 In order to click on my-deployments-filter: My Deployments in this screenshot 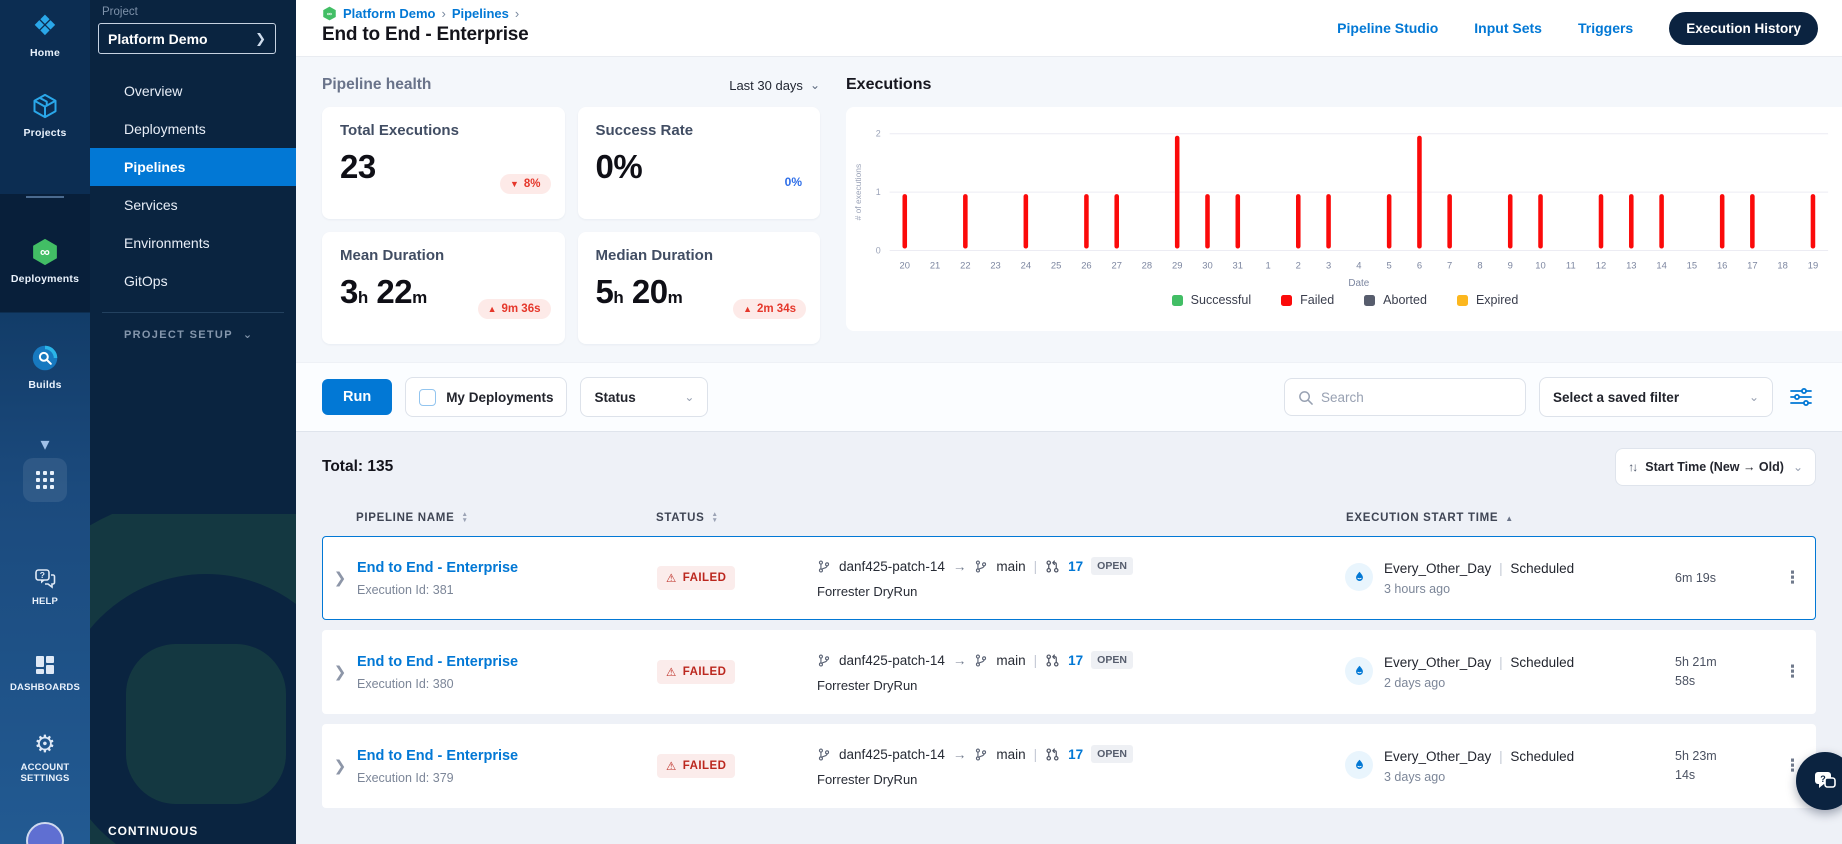, I will do `click(486, 397)`.